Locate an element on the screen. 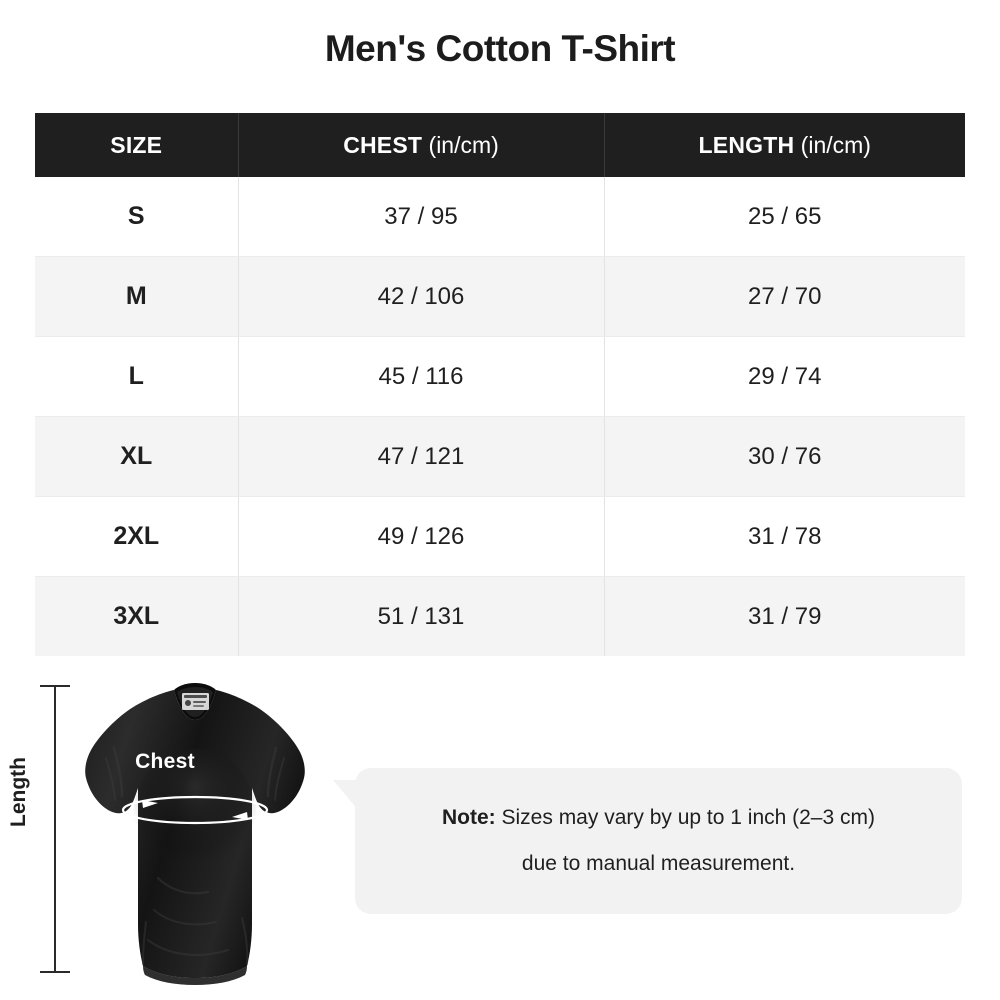 Image resolution: width=1000 pixels, height=1000 pixels. tshirt-fabric-folds is located at coordinates (195, 855).